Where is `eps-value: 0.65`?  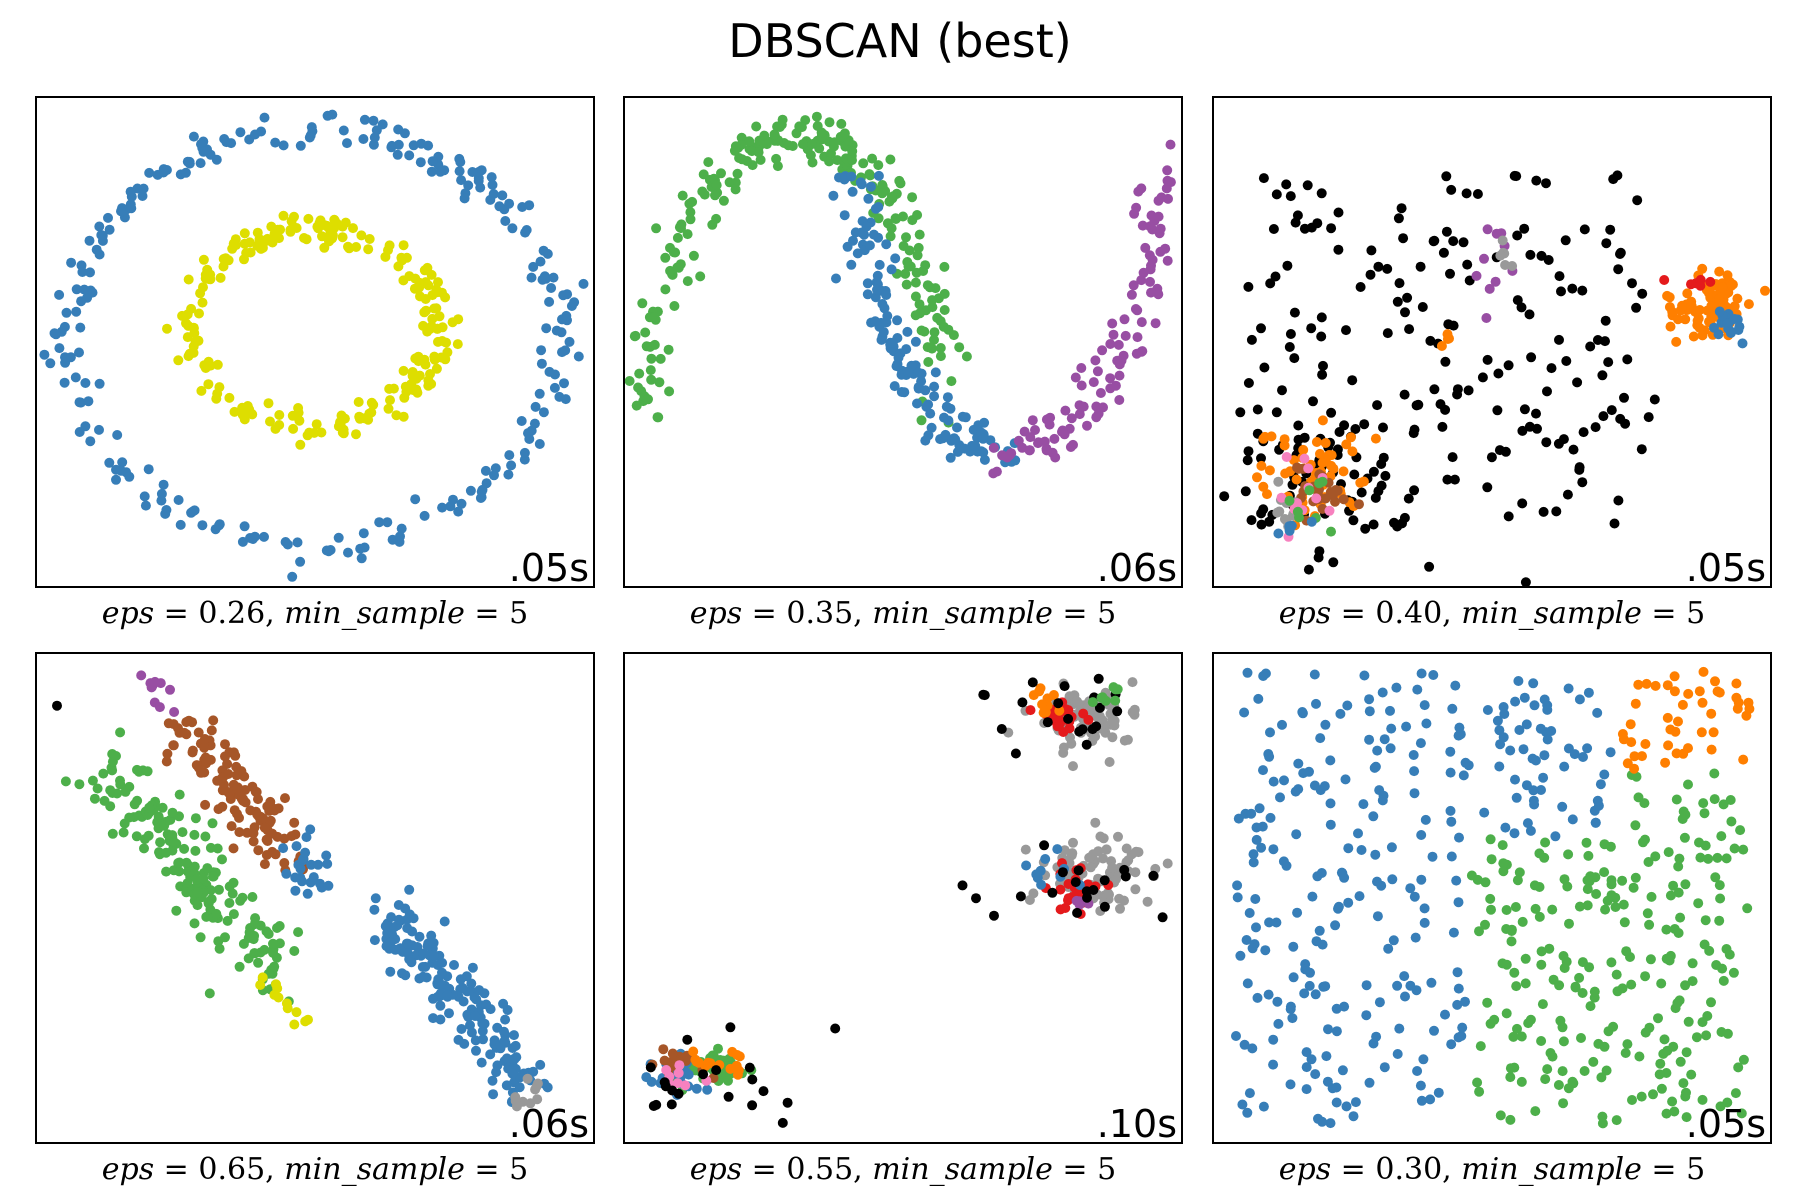
eps-value: 0.65 is located at coordinates (232, 1169).